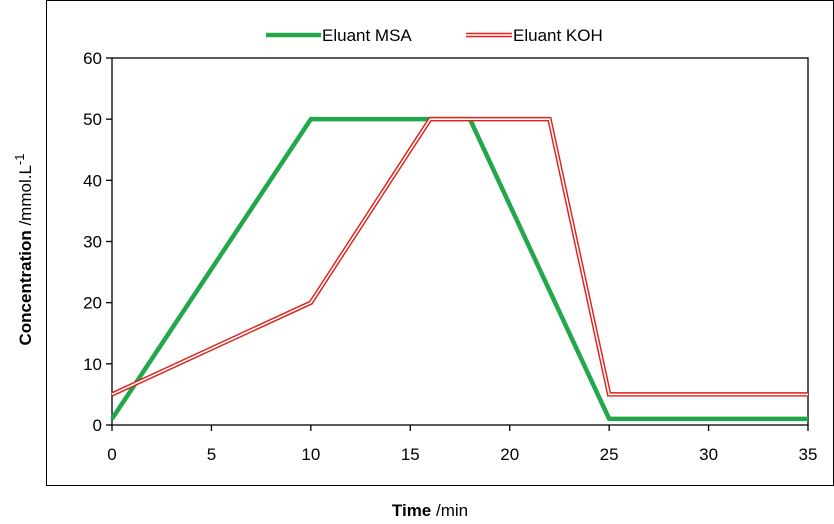 Image resolution: width=834 pixels, height=524 pixels. I want to click on y-tick-label: 0, so click(97, 425).